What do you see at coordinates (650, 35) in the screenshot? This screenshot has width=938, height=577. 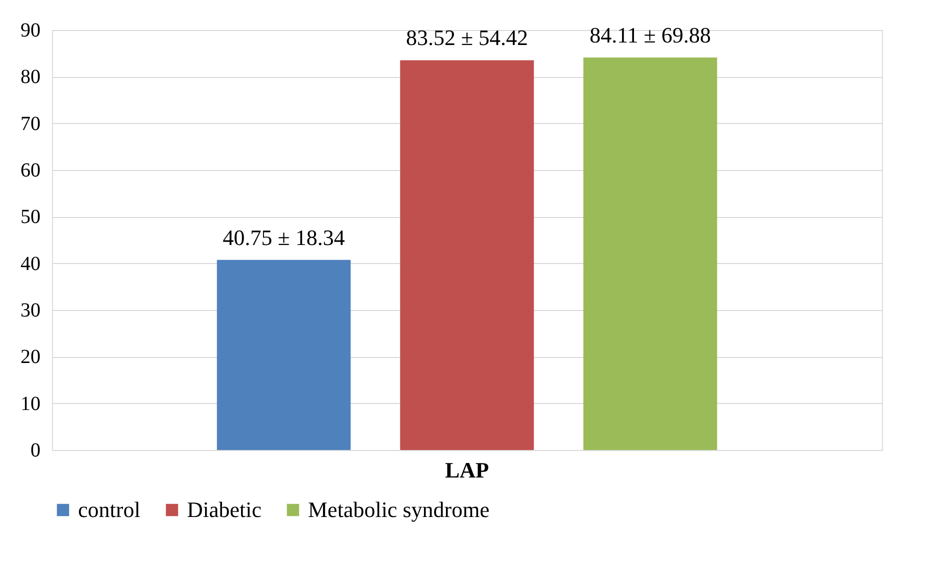 I see `data-label: 84.11 ± 69.88` at bounding box center [650, 35].